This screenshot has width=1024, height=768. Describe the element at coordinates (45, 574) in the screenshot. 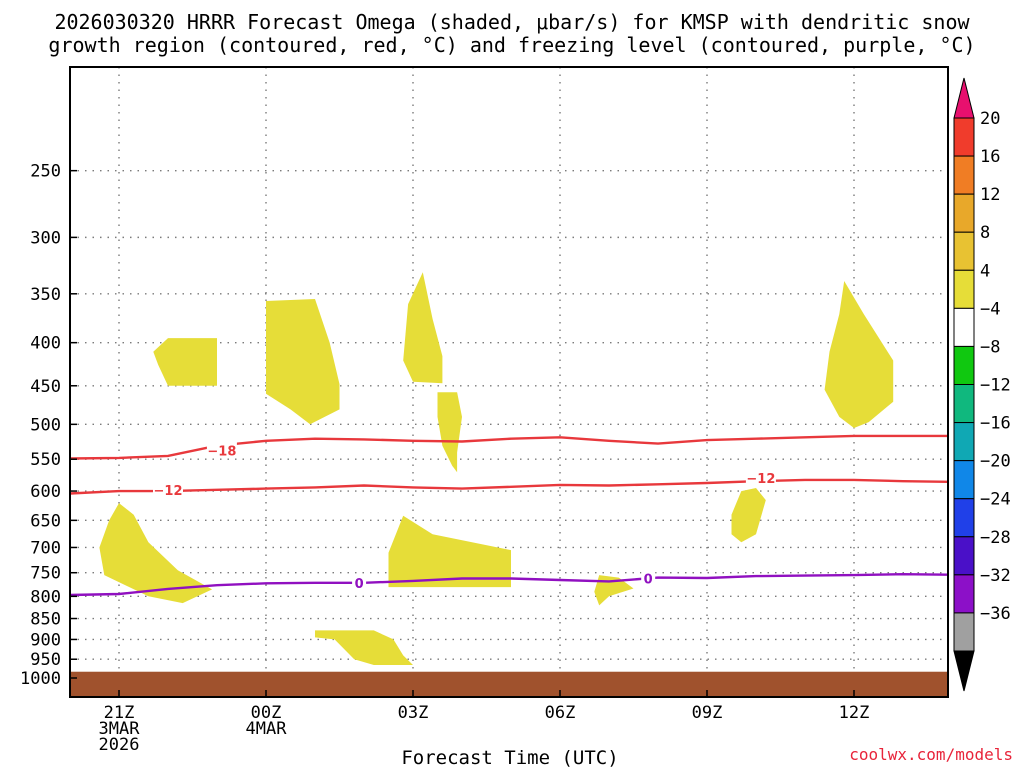

I see `y-tick-label-10: 750` at that location.